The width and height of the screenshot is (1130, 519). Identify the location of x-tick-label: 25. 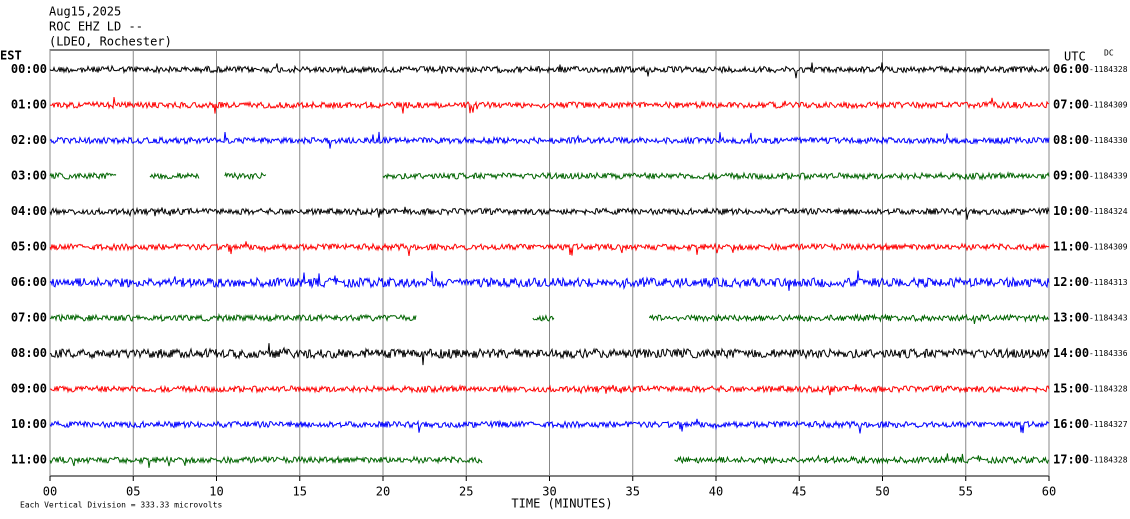
(466, 492).